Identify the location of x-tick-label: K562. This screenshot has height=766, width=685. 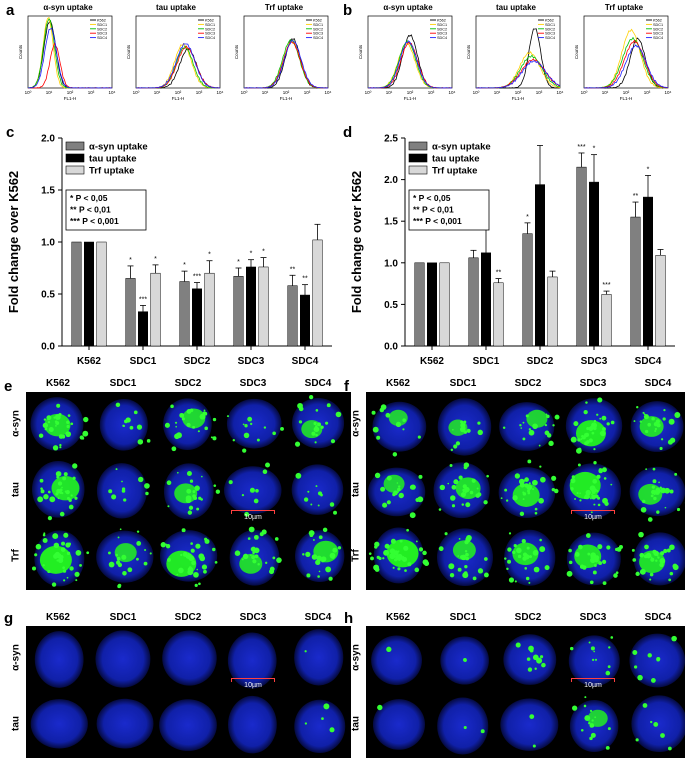
(432, 361).